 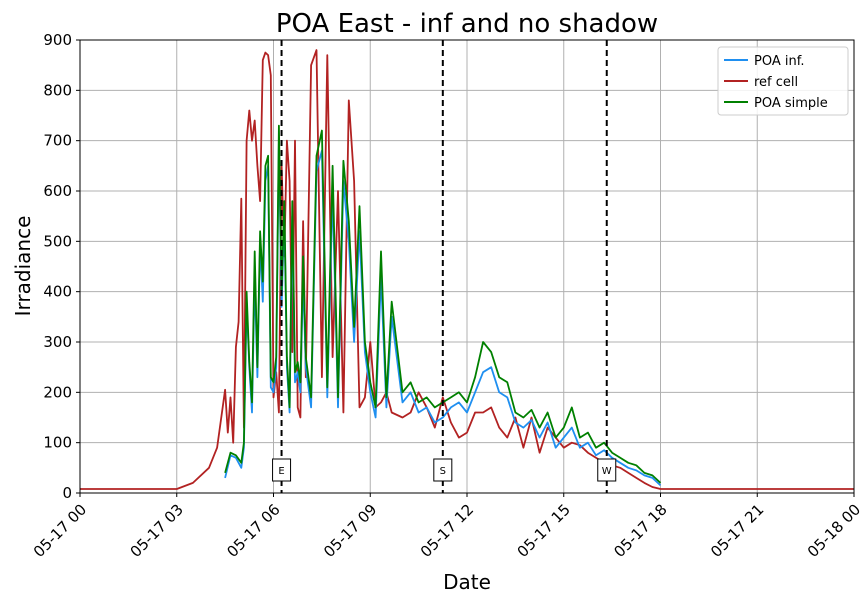 I want to click on y-tick-label: 600, so click(x=57, y=191).